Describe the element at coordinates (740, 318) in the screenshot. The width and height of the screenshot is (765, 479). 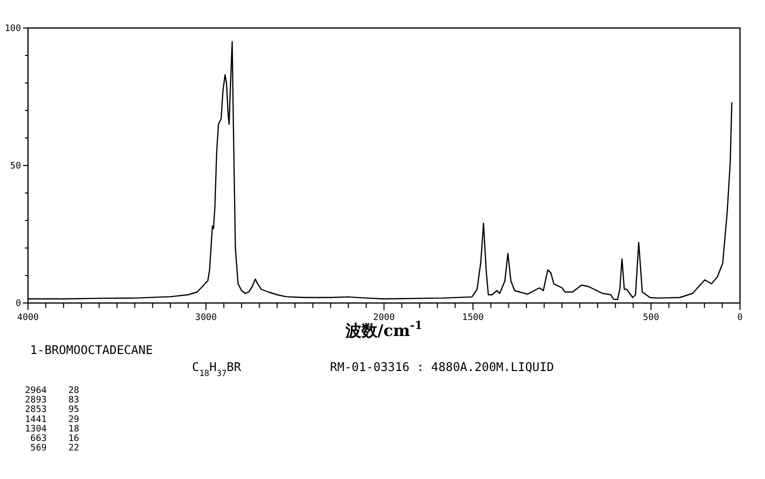
I see `x-tick-label: 0` at that location.